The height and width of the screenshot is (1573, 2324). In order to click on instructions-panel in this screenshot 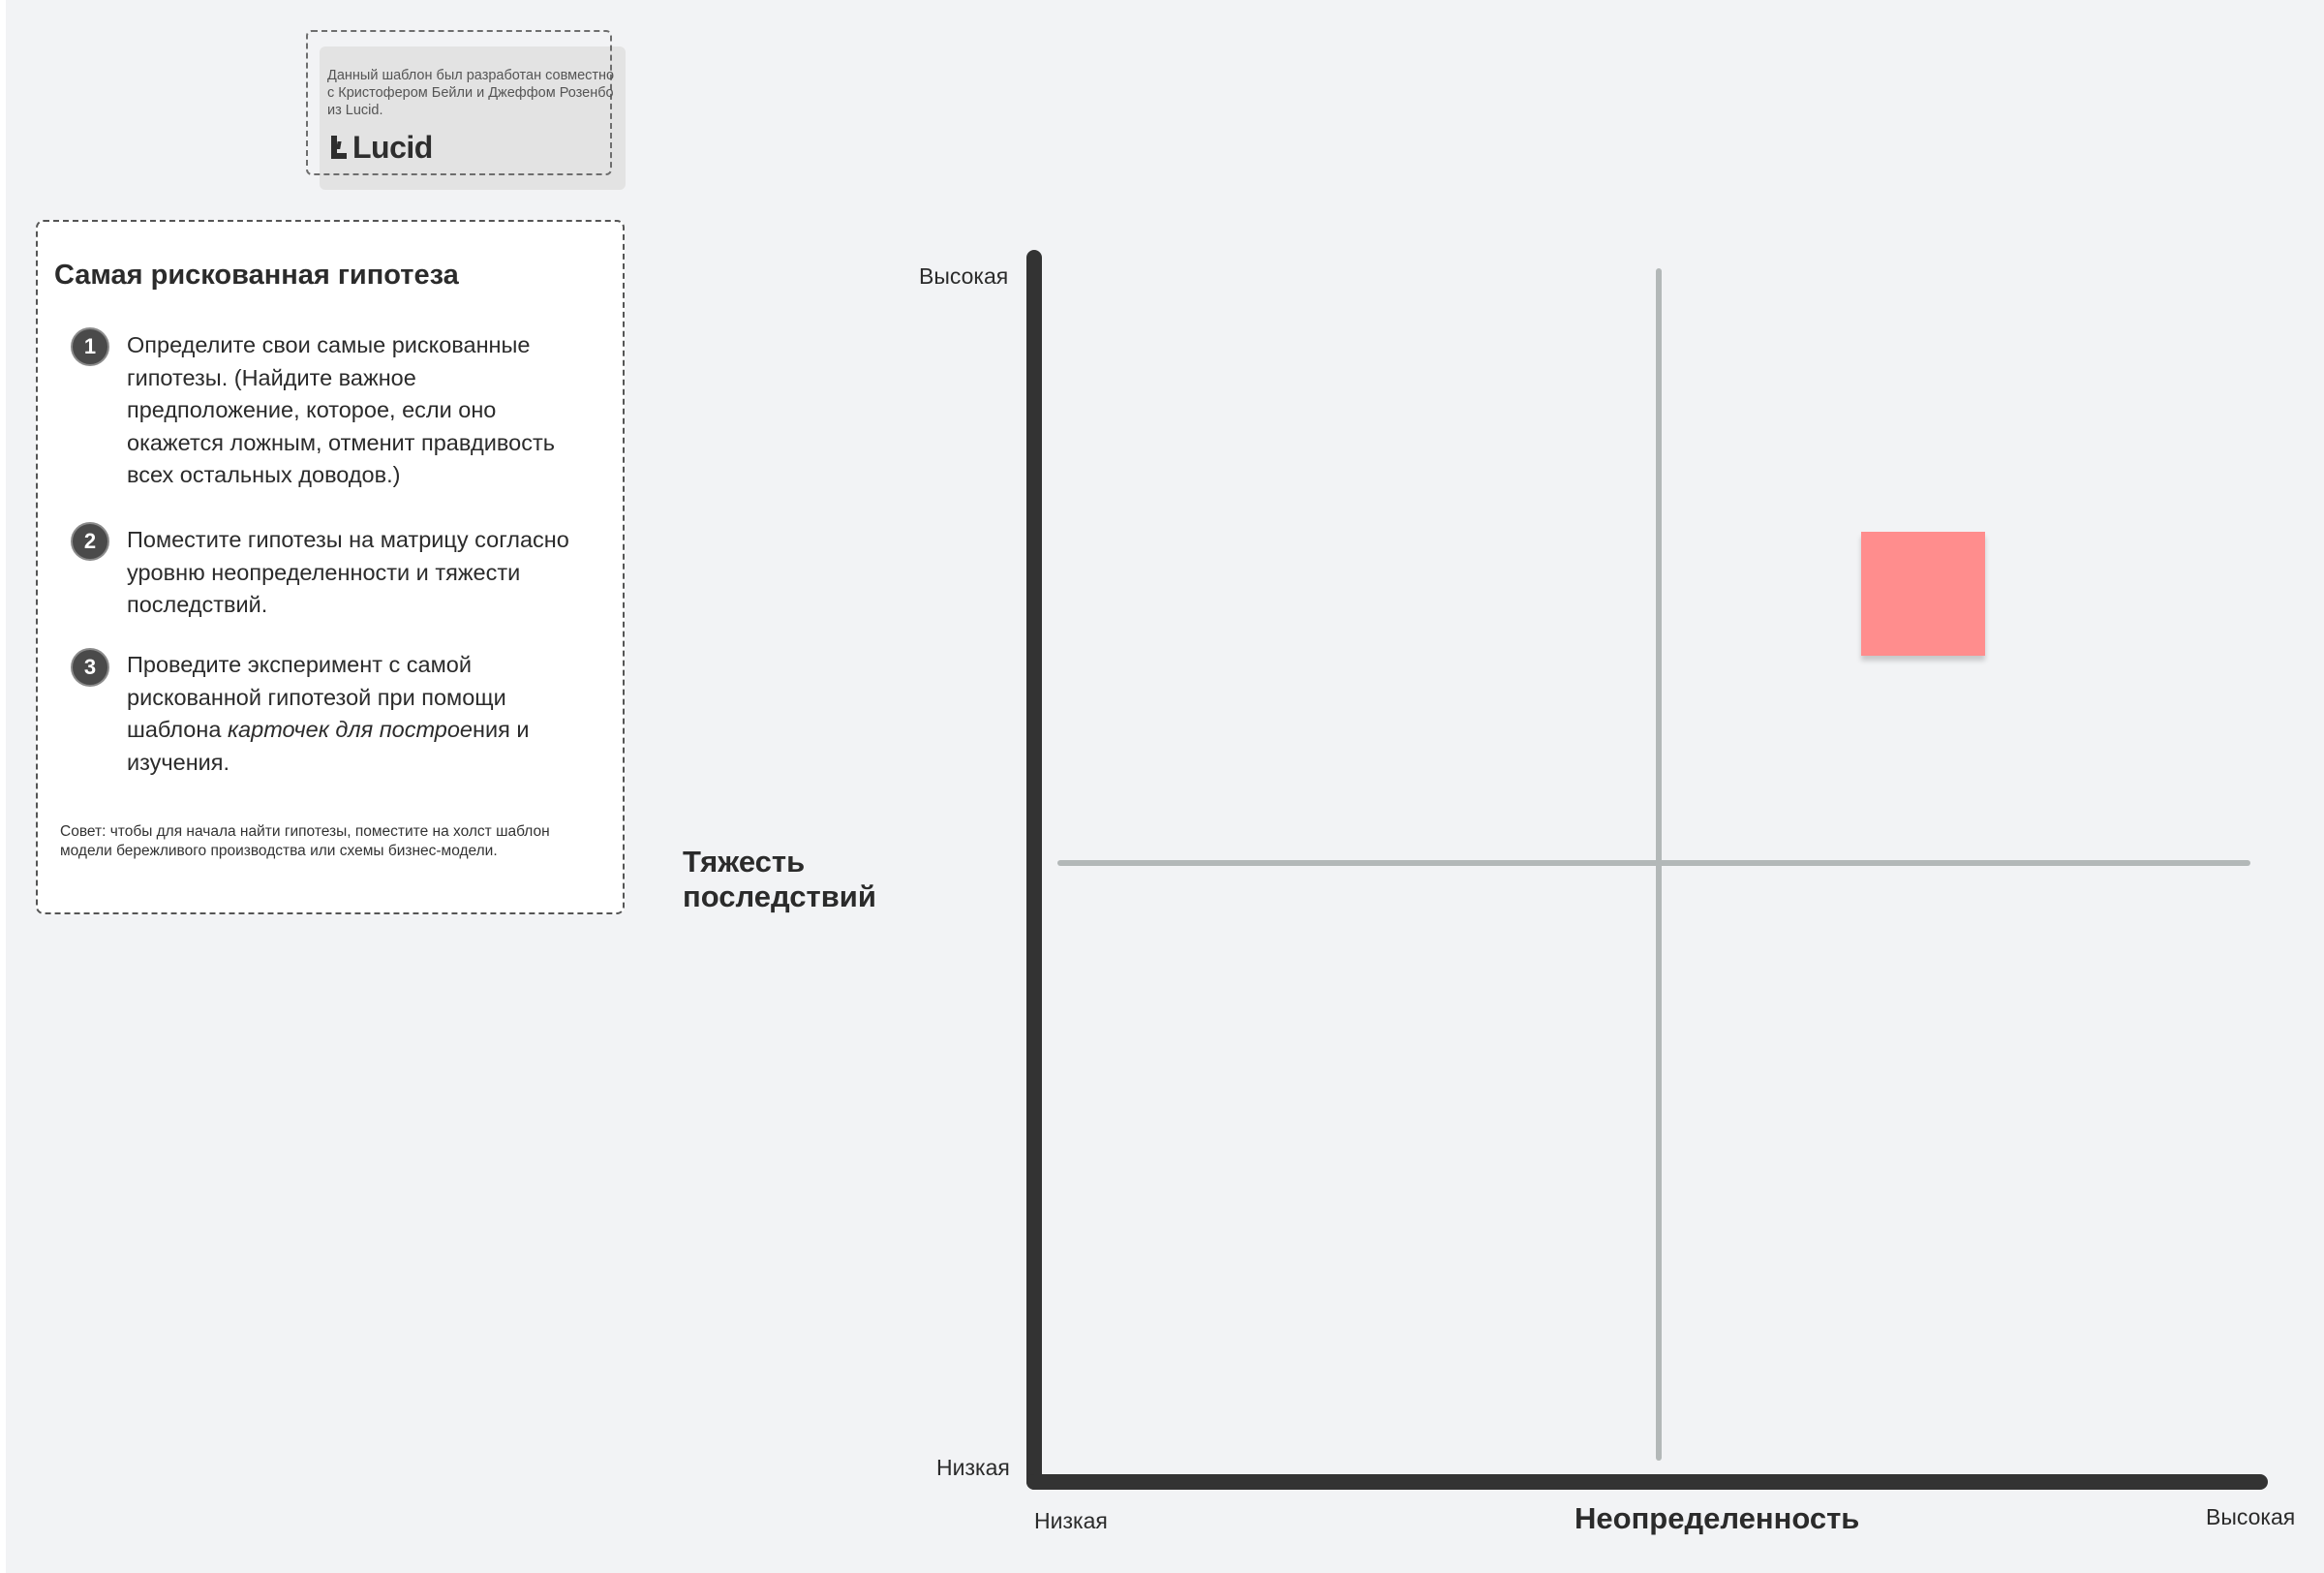, I will do `click(331, 567)`.